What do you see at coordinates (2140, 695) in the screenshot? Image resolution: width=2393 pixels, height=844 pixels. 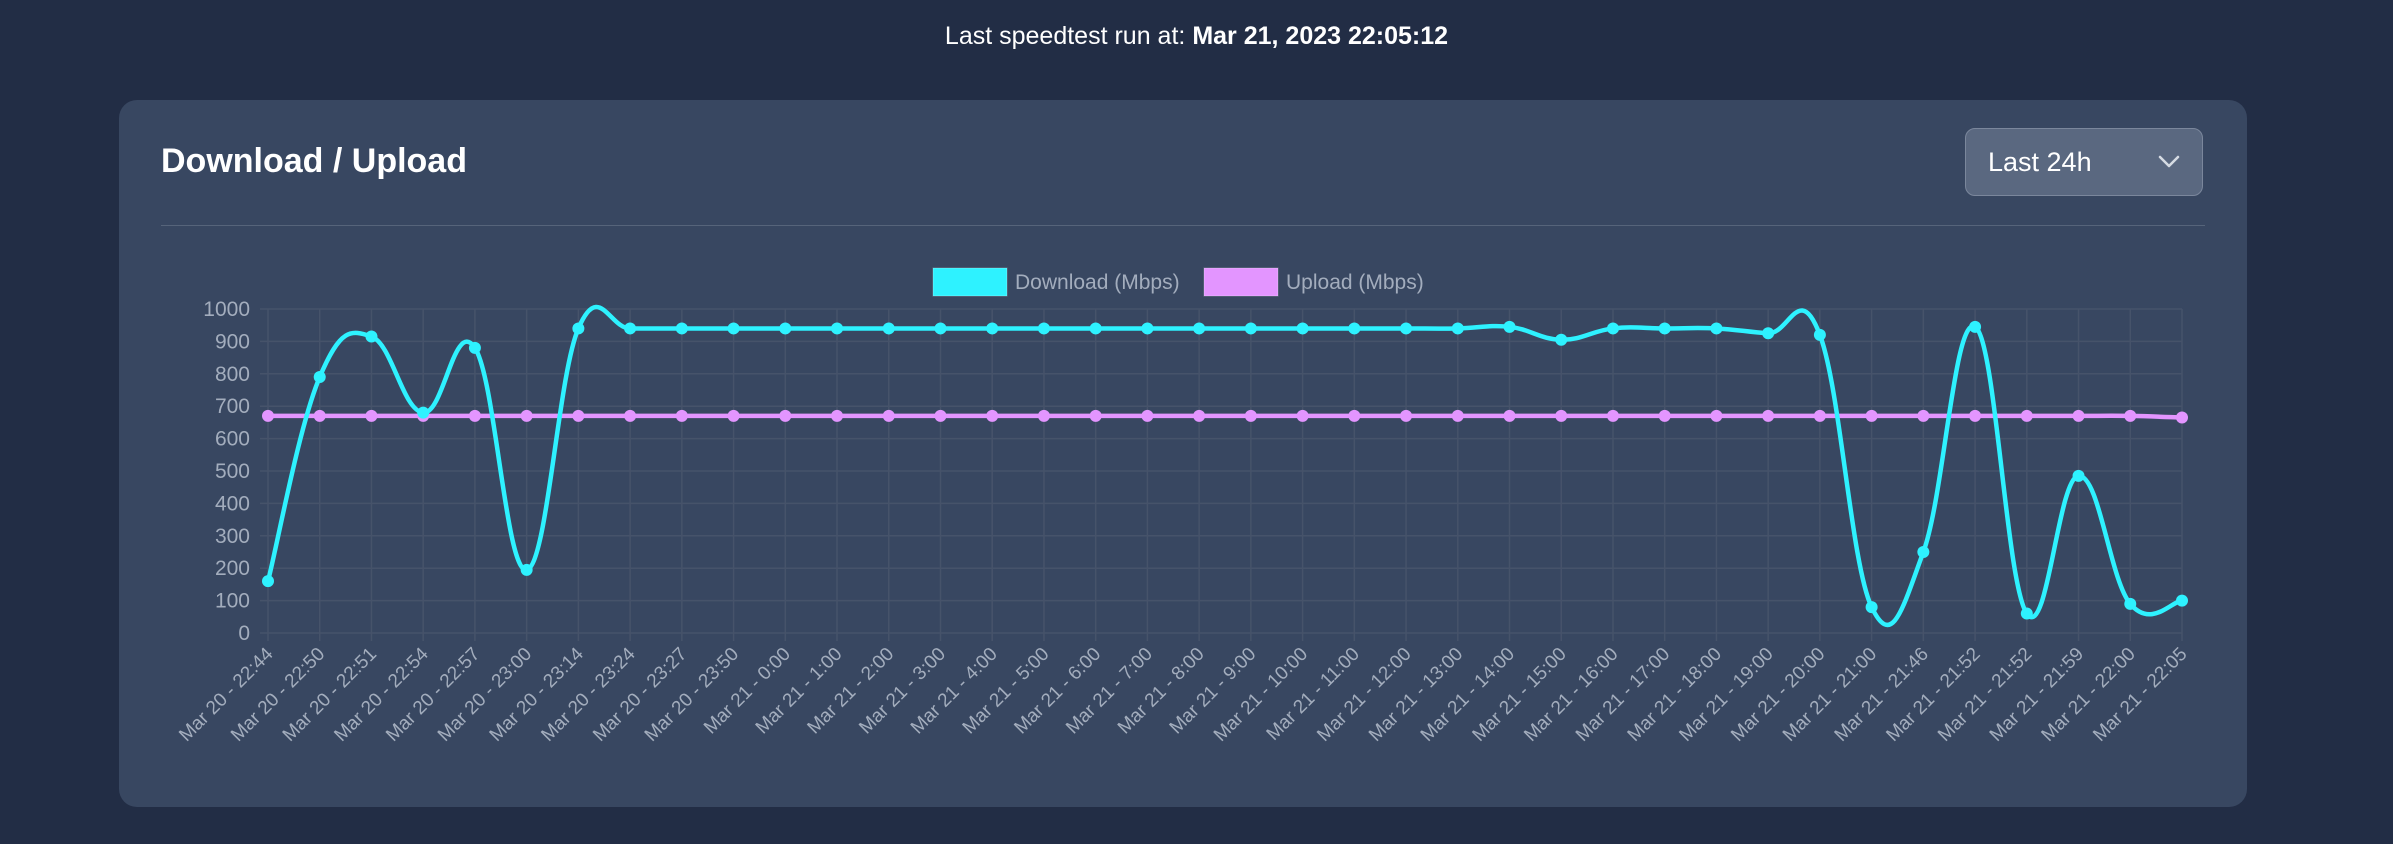 I see `x-tick-label: Mar 21 - 22:05` at bounding box center [2140, 695].